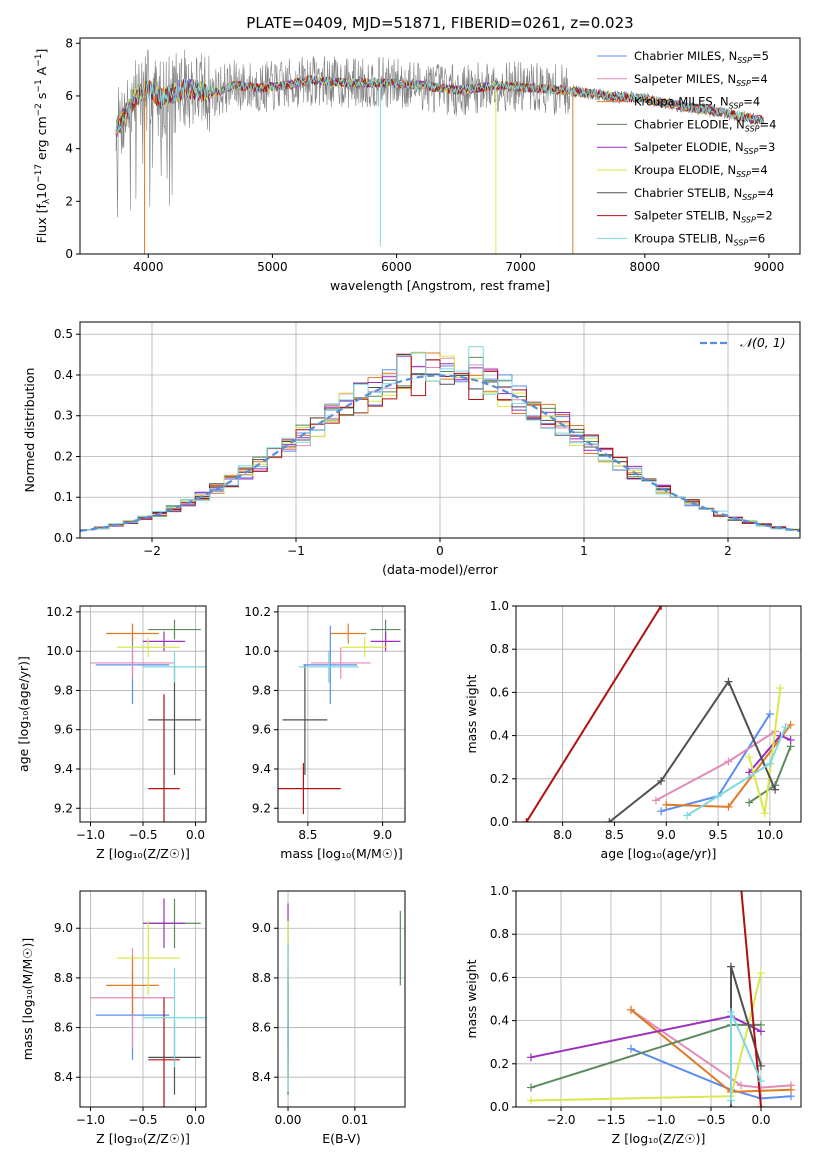  I want to click on y-axis-label: age [log₁₀(age/yr)], so click(23, 714).